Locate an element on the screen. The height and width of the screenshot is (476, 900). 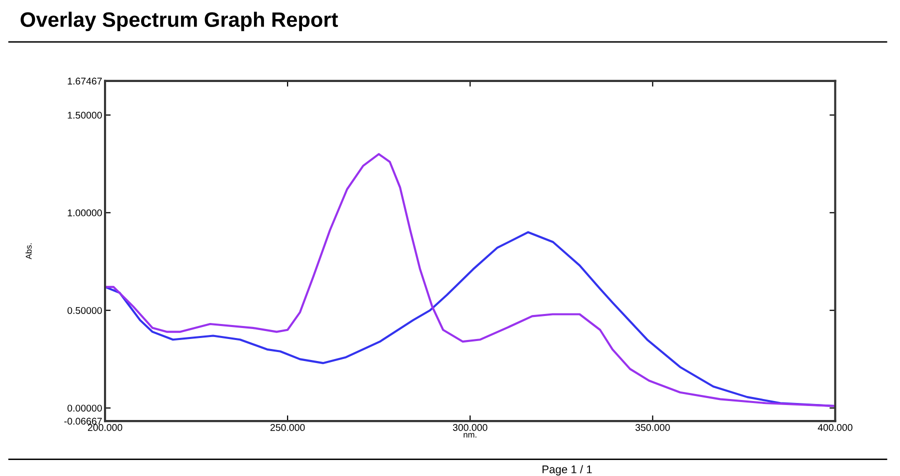
y-axis-title: Abs. is located at coordinates (29, 251).